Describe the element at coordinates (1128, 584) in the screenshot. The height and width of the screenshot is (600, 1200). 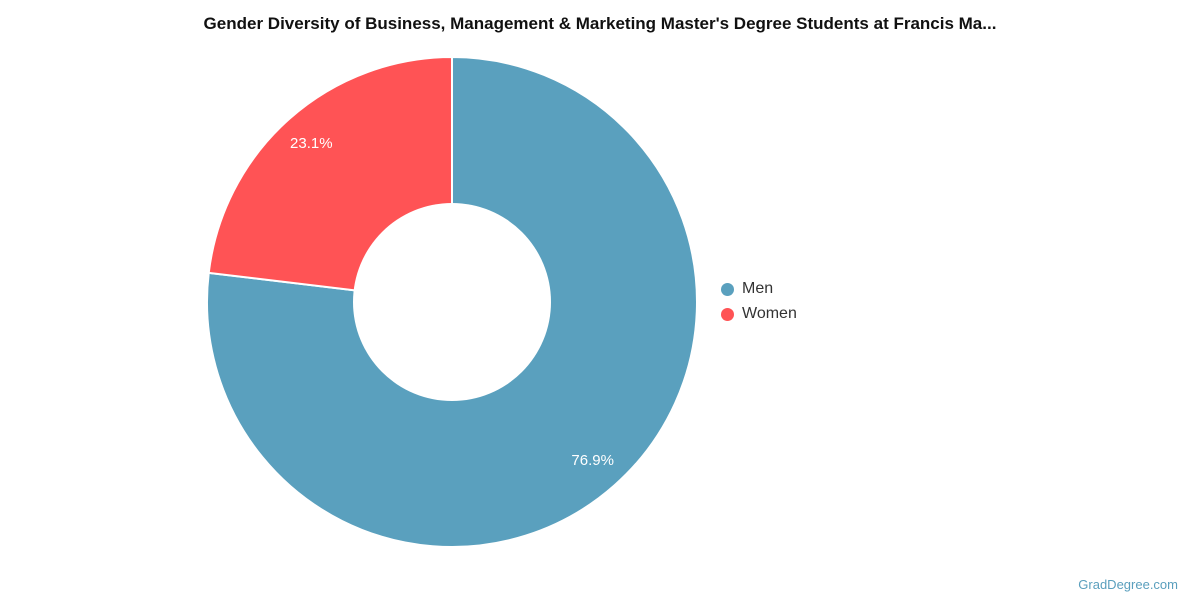
I see `watermark-link: GradDegree.com` at that location.